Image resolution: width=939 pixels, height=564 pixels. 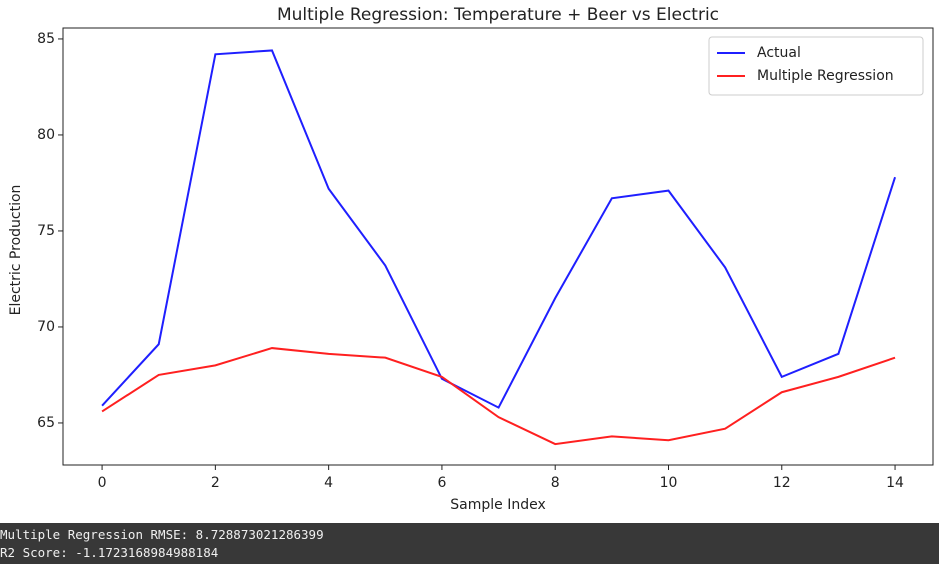 What do you see at coordinates (328, 483) in the screenshot?
I see `x-tick-label: 4` at bounding box center [328, 483].